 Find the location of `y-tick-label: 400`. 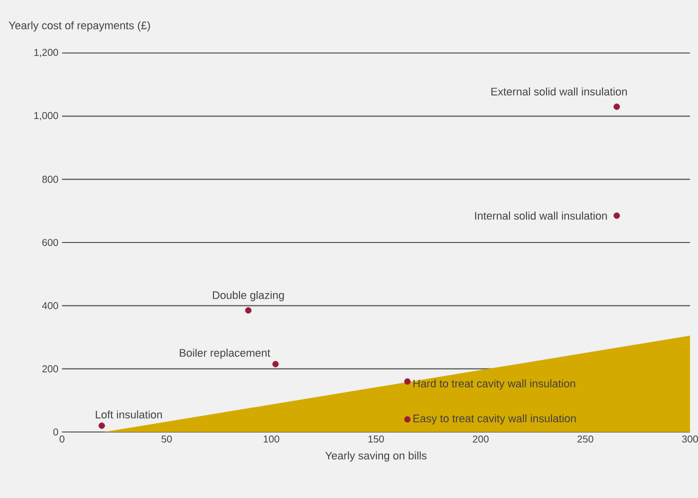

y-tick-label: 400 is located at coordinates (50, 306).